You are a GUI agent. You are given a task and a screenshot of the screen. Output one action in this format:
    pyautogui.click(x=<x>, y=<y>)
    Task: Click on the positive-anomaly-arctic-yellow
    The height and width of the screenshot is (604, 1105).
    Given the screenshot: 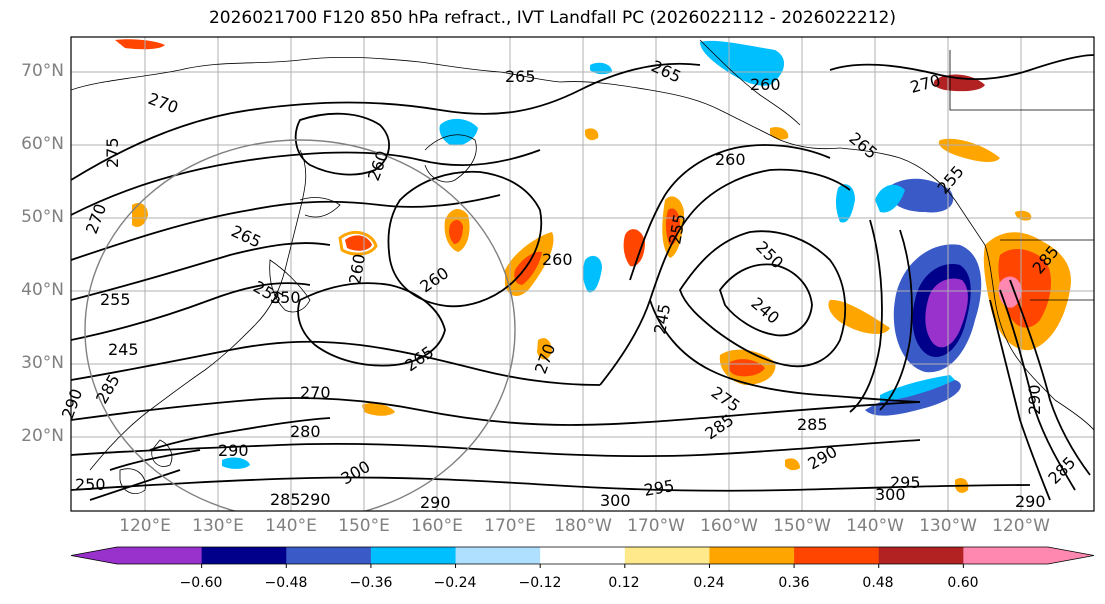 What is the action you would take?
    pyautogui.click(x=601, y=68)
    